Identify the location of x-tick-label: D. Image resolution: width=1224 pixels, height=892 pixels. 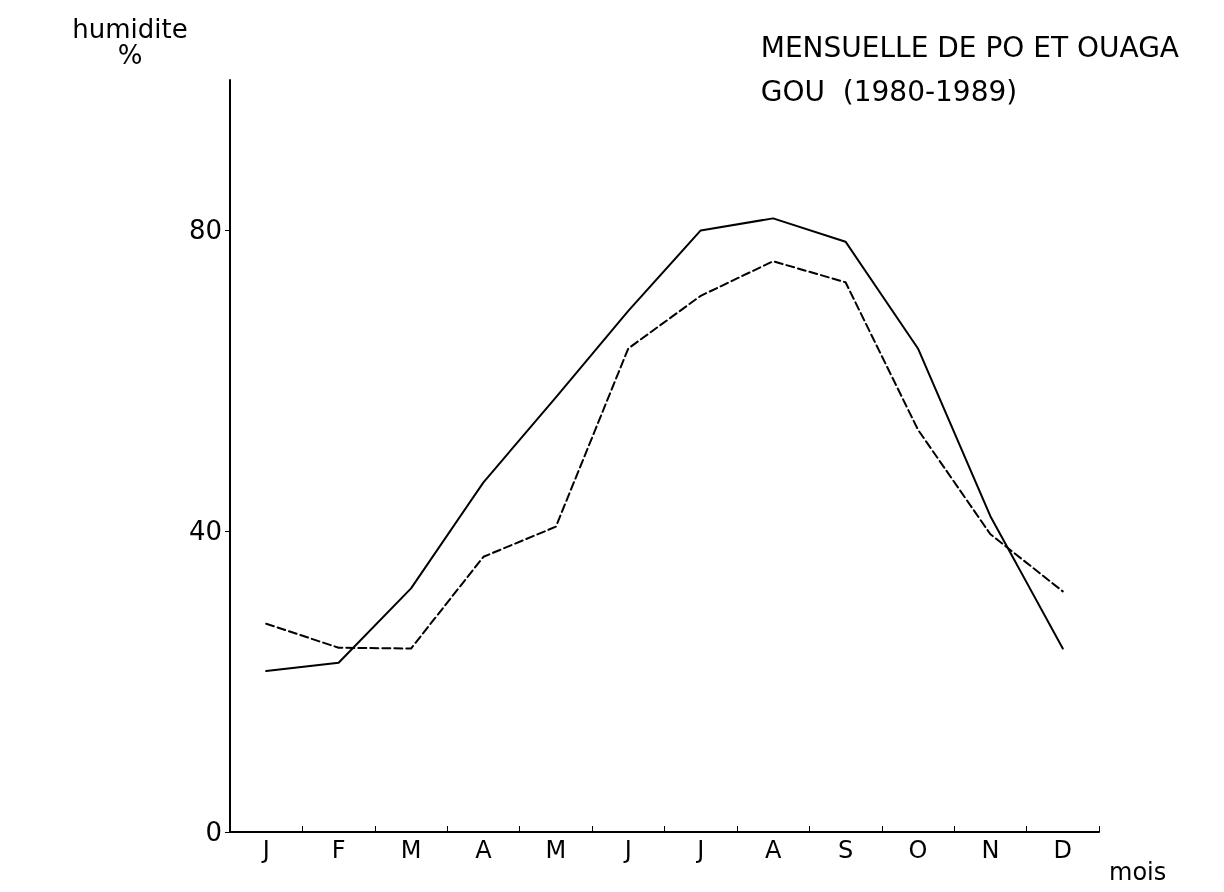
(1063, 850).